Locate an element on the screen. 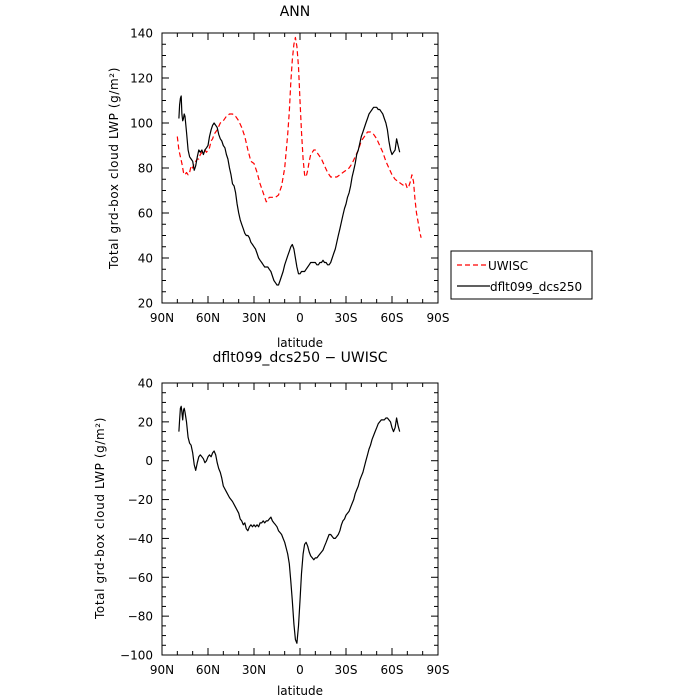 This screenshot has height=700, width=700. top-x-tick-label: 30N is located at coordinates (254, 318).